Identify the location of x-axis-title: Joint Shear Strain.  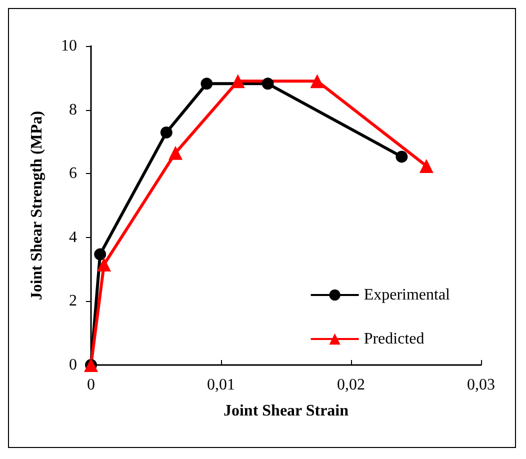
(286, 411).